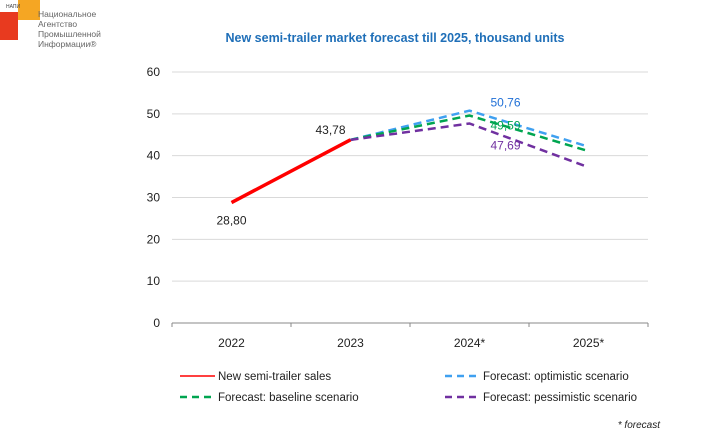 Image resolution: width=701 pixels, height=438 pixels. What do you see at coordinates (154, 114) in the screenshot?
I see `y-tick-label: 50` at bounding box center [154, 114].